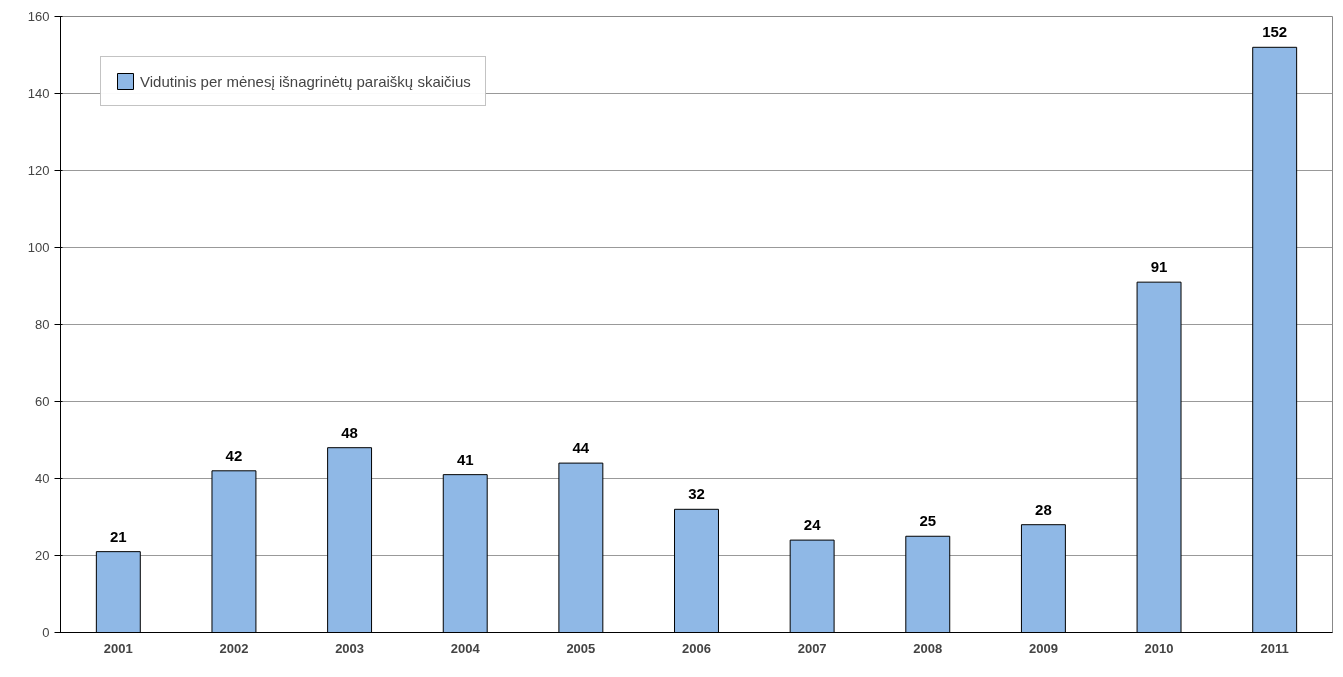 This screenshot has width=1343, height=677. Describe the element at coordinates (350, 648) in the screenshot. I see `x-tick-label: 2003` at that location.